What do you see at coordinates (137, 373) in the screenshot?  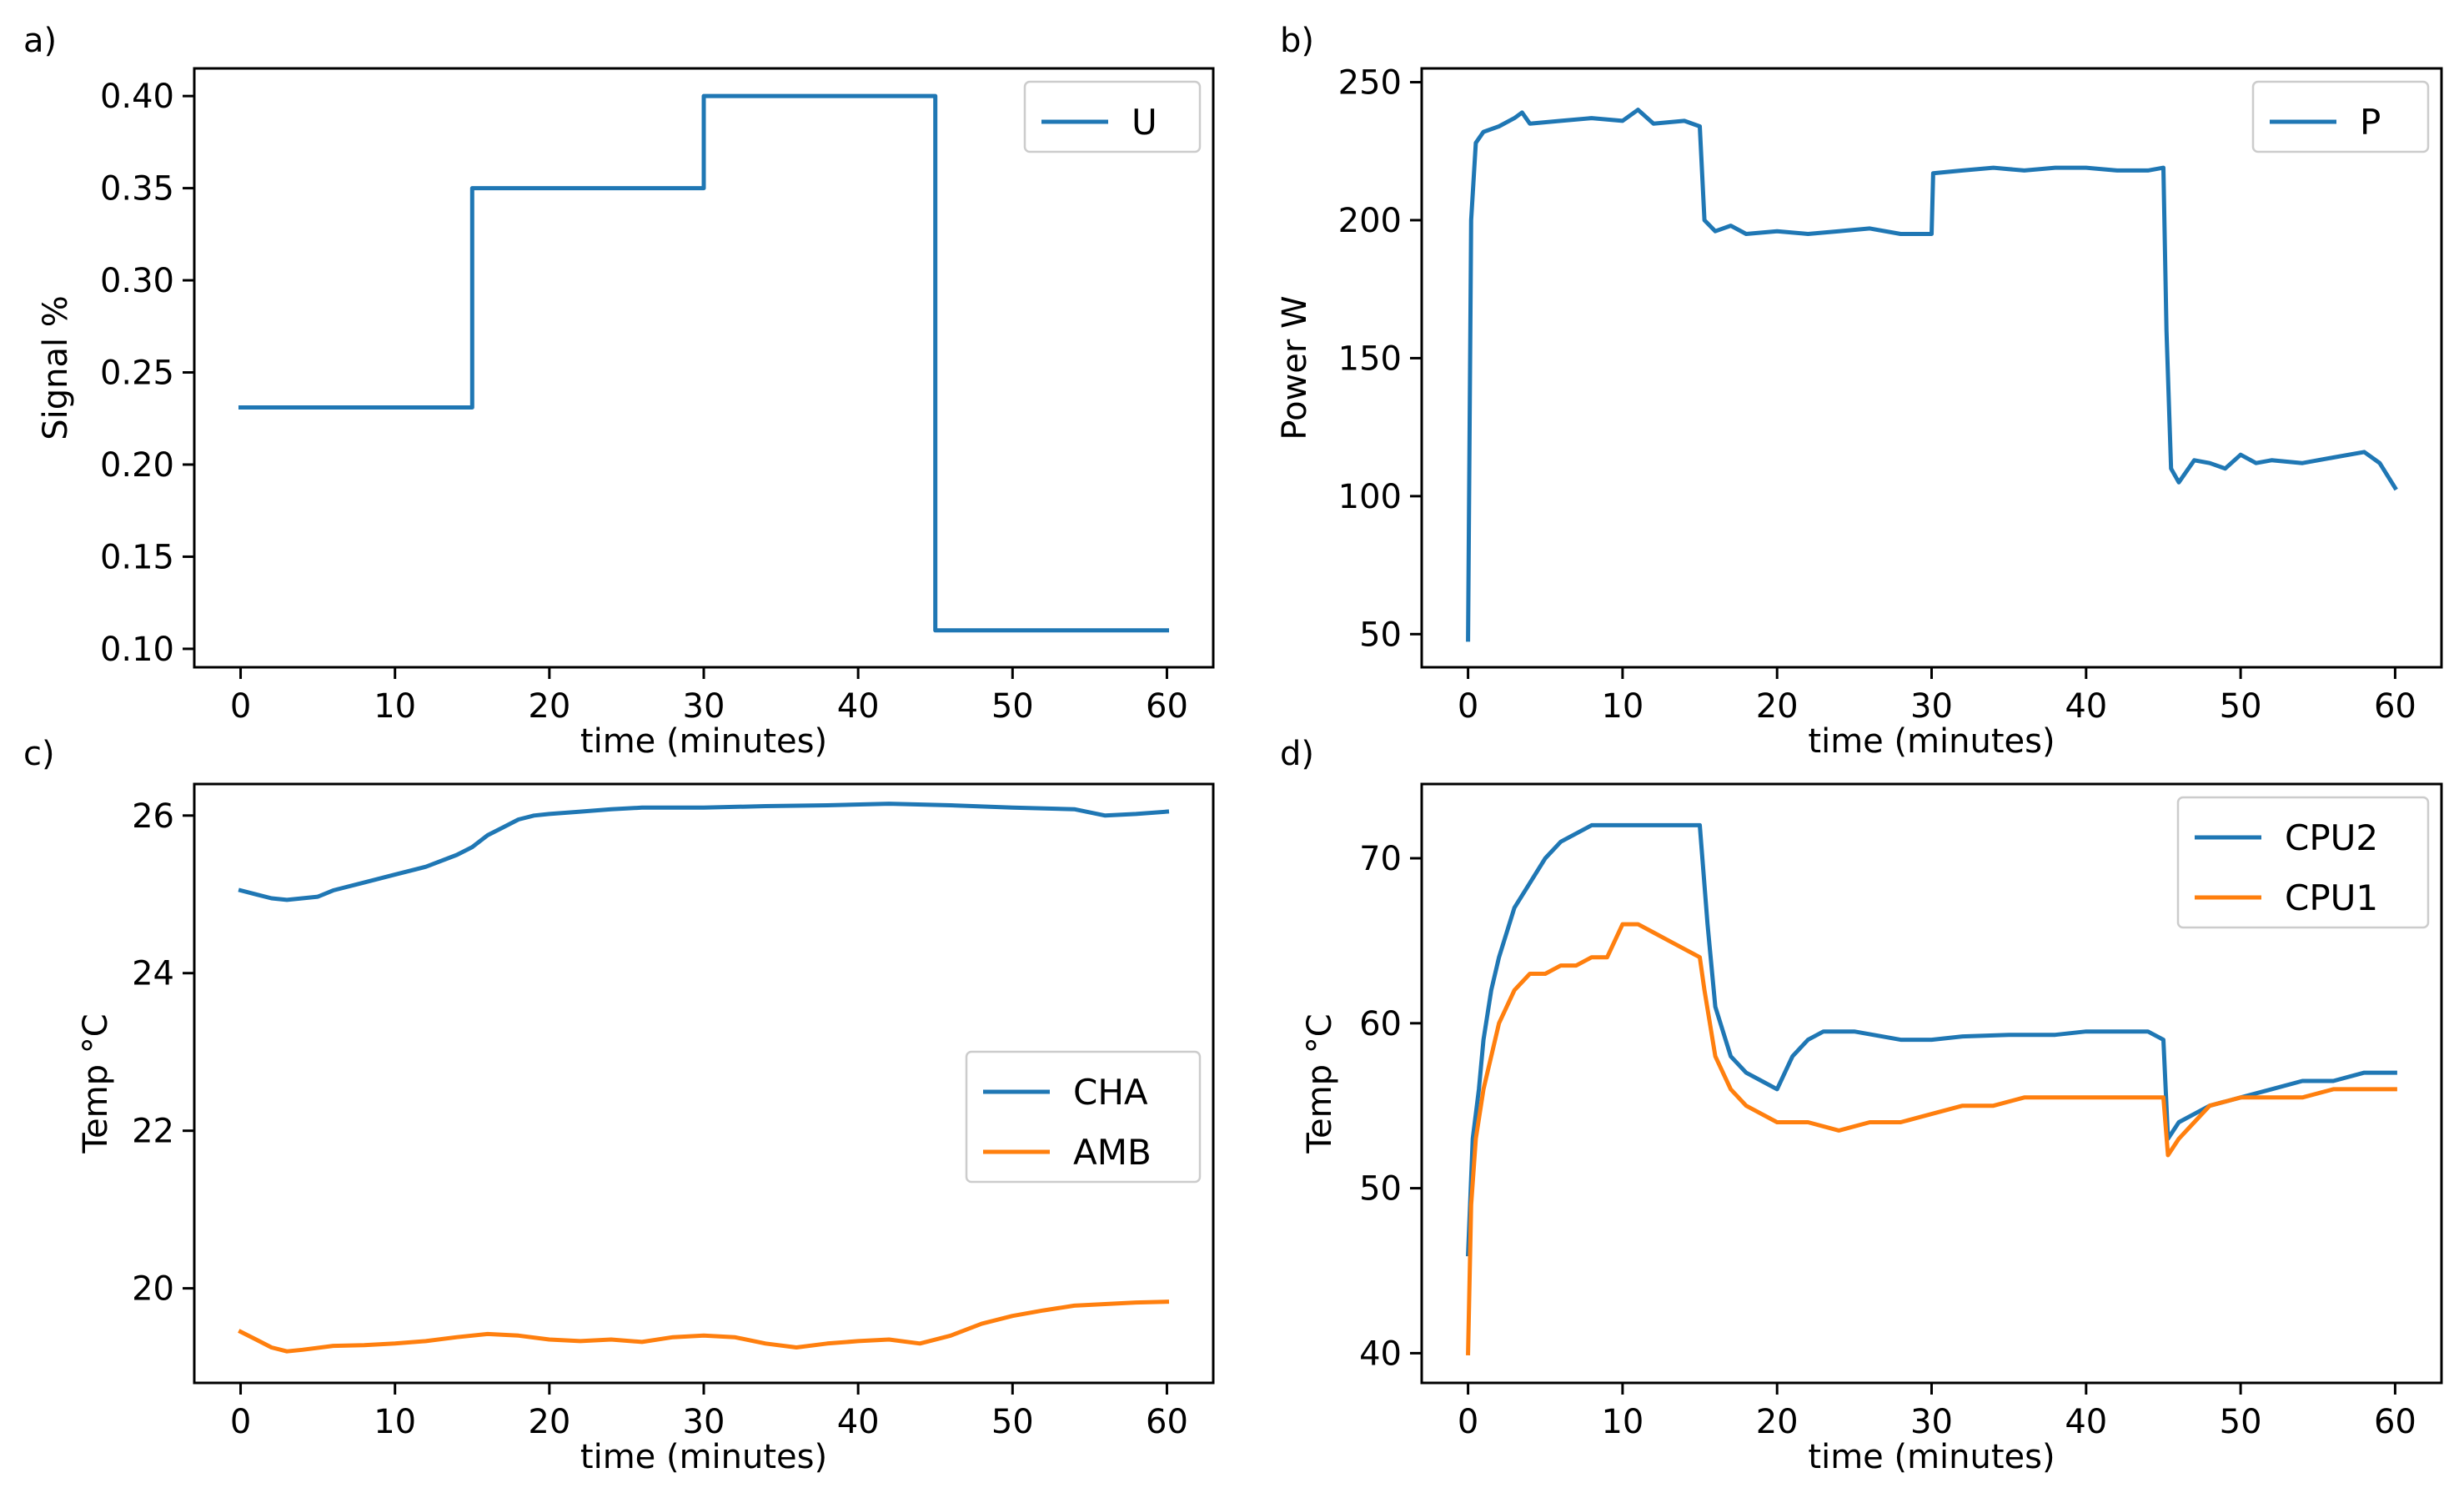 I see `y-tick-label: 0.25` at bounding box center [137, 373].